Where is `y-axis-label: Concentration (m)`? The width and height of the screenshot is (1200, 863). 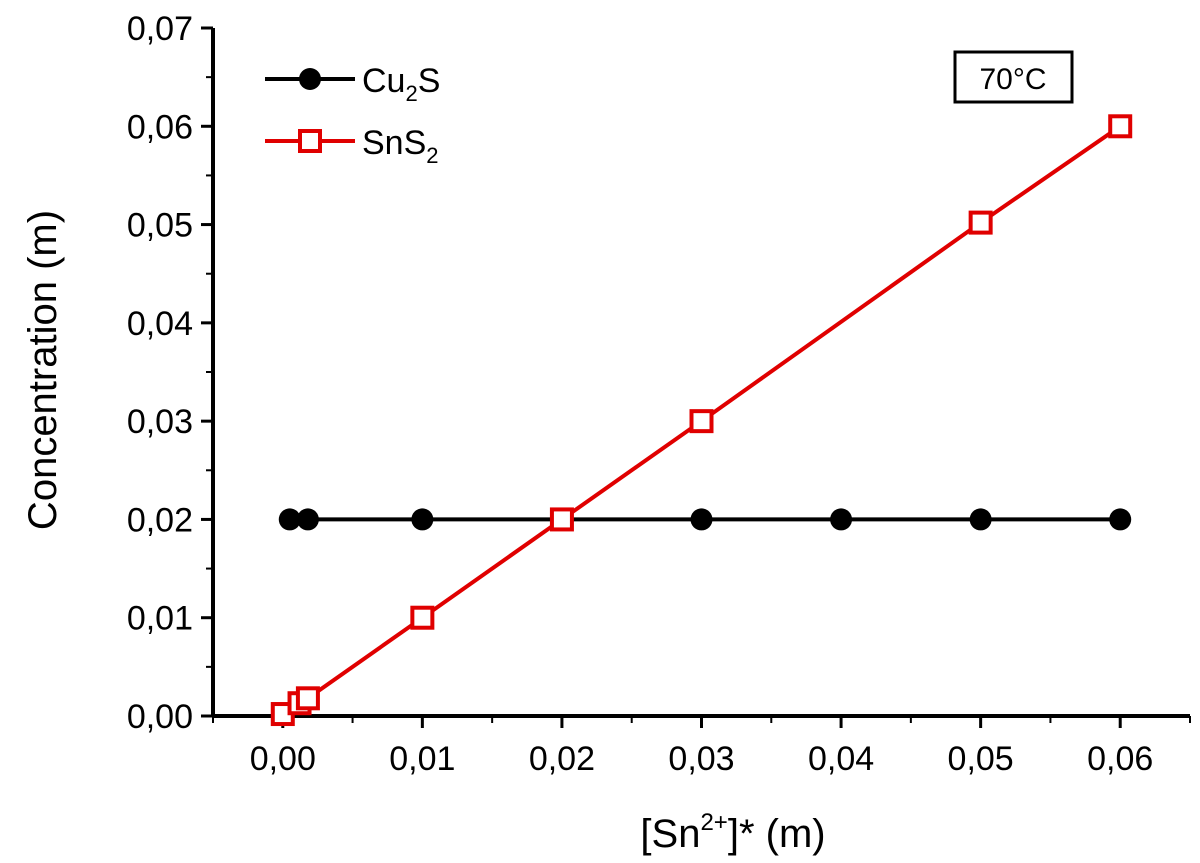
y-axis-label: Concentration (m) is located at coordinates (43, 370).